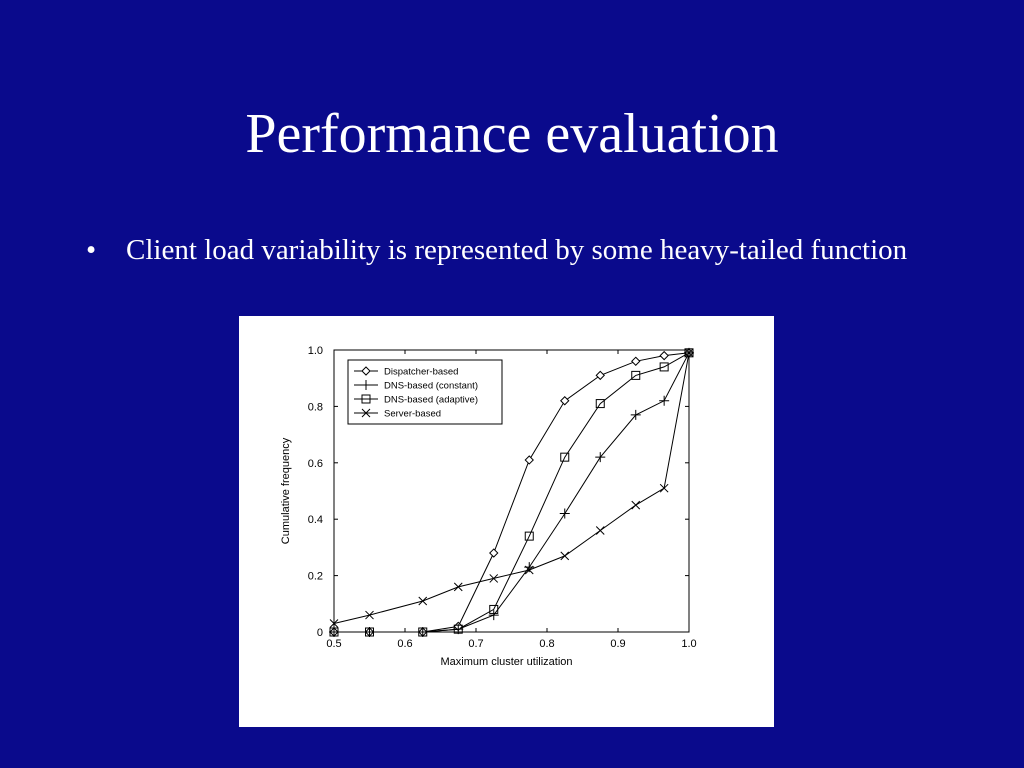 Image resolution: width=1024 pixels, height=768 pixels. I want to click on y-tick-label: 0.6, so click(315, 464).